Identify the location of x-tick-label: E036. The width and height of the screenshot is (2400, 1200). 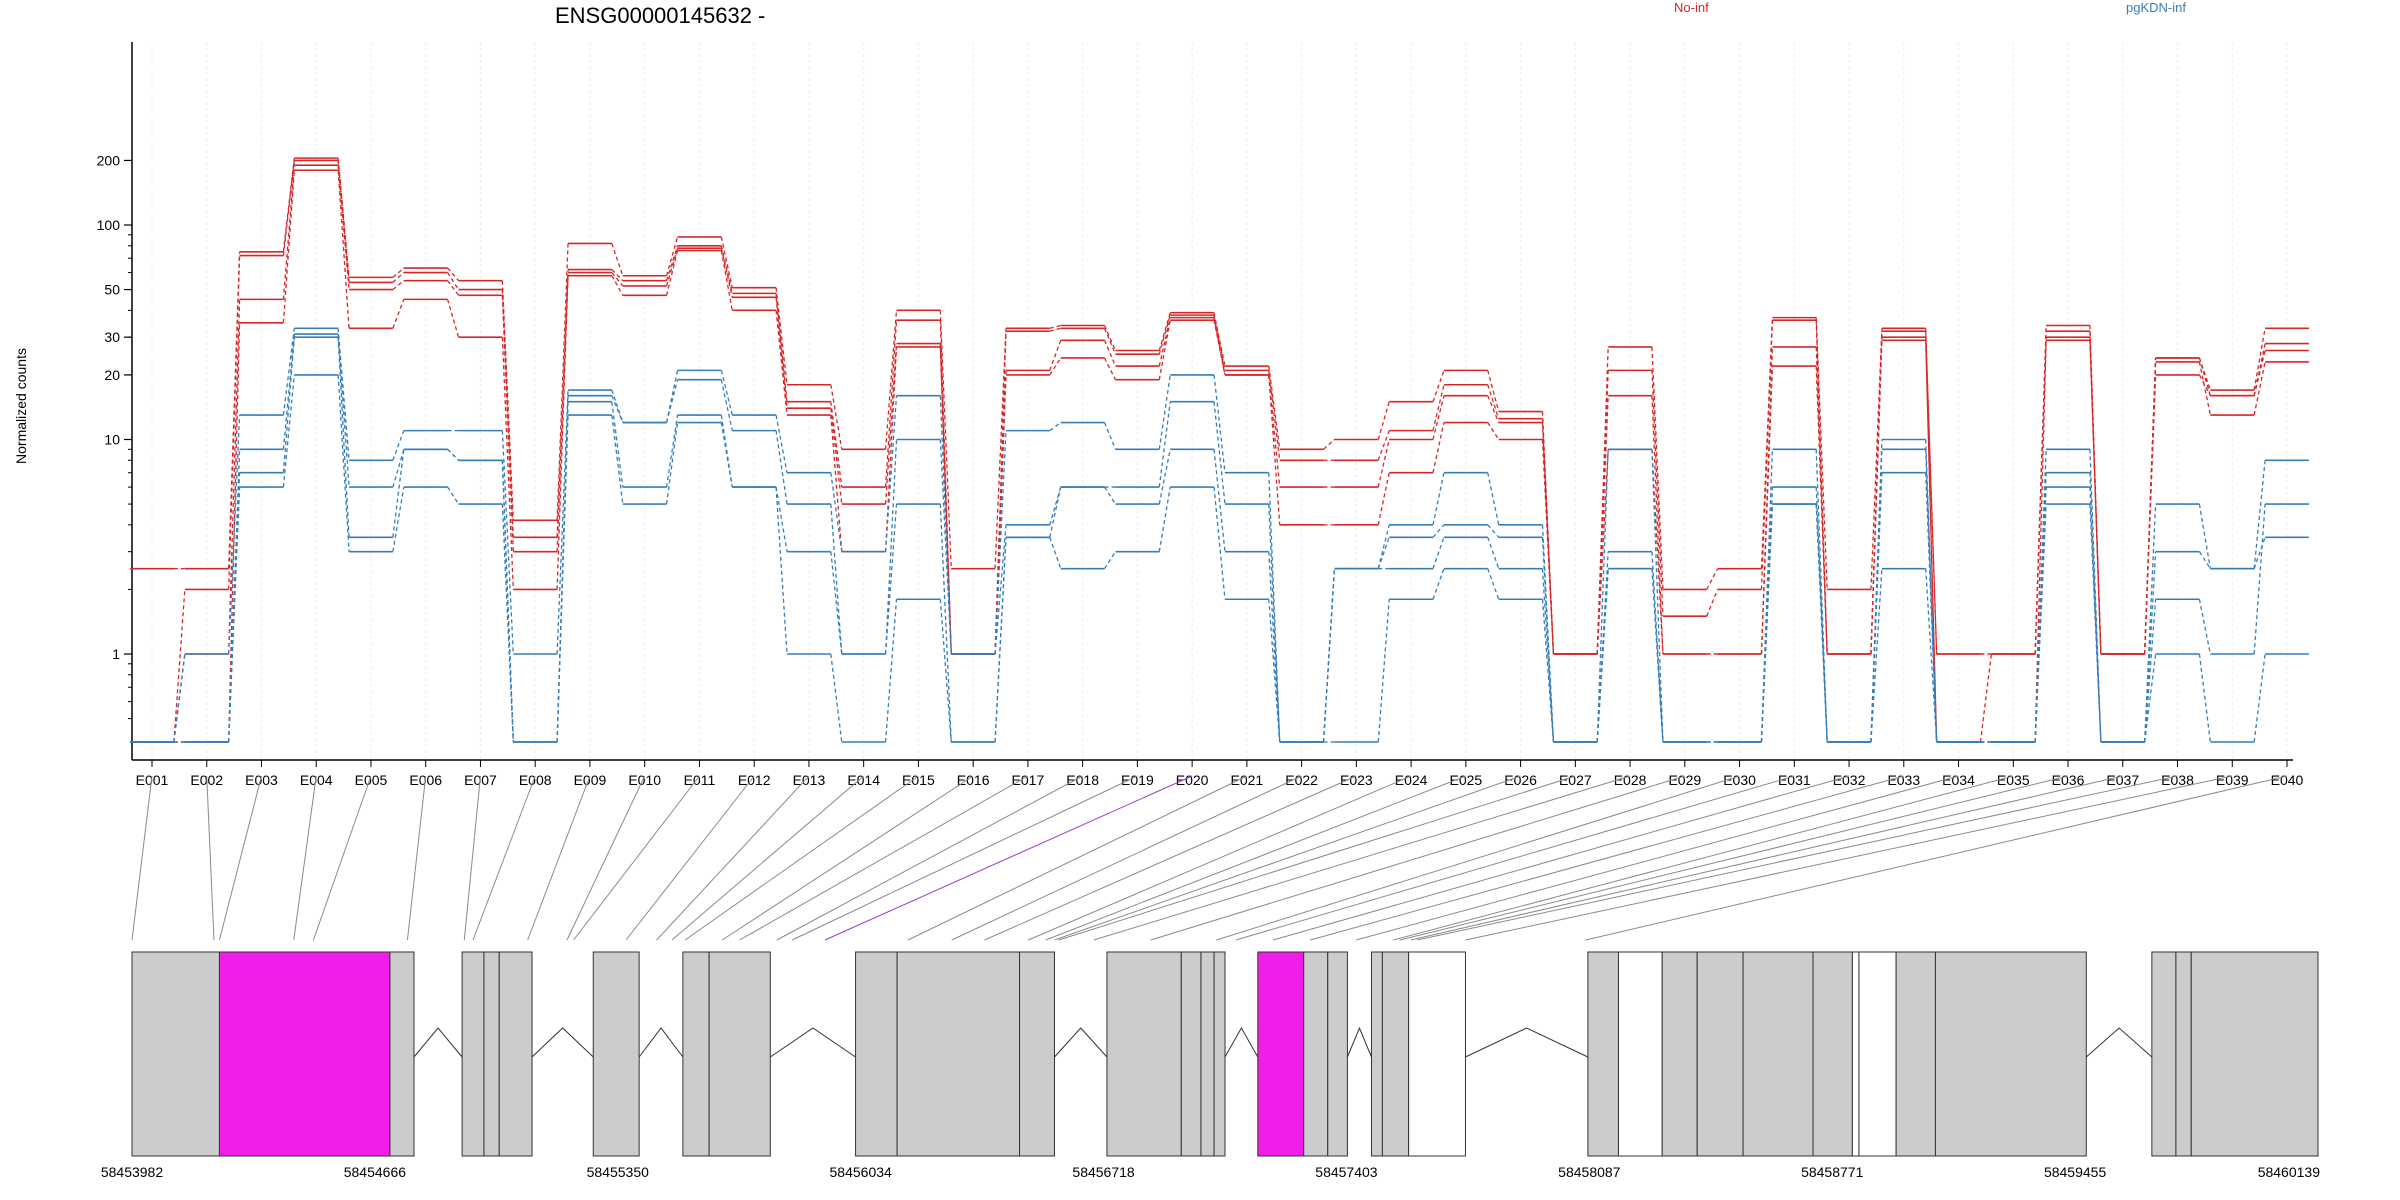
(2068, 780).